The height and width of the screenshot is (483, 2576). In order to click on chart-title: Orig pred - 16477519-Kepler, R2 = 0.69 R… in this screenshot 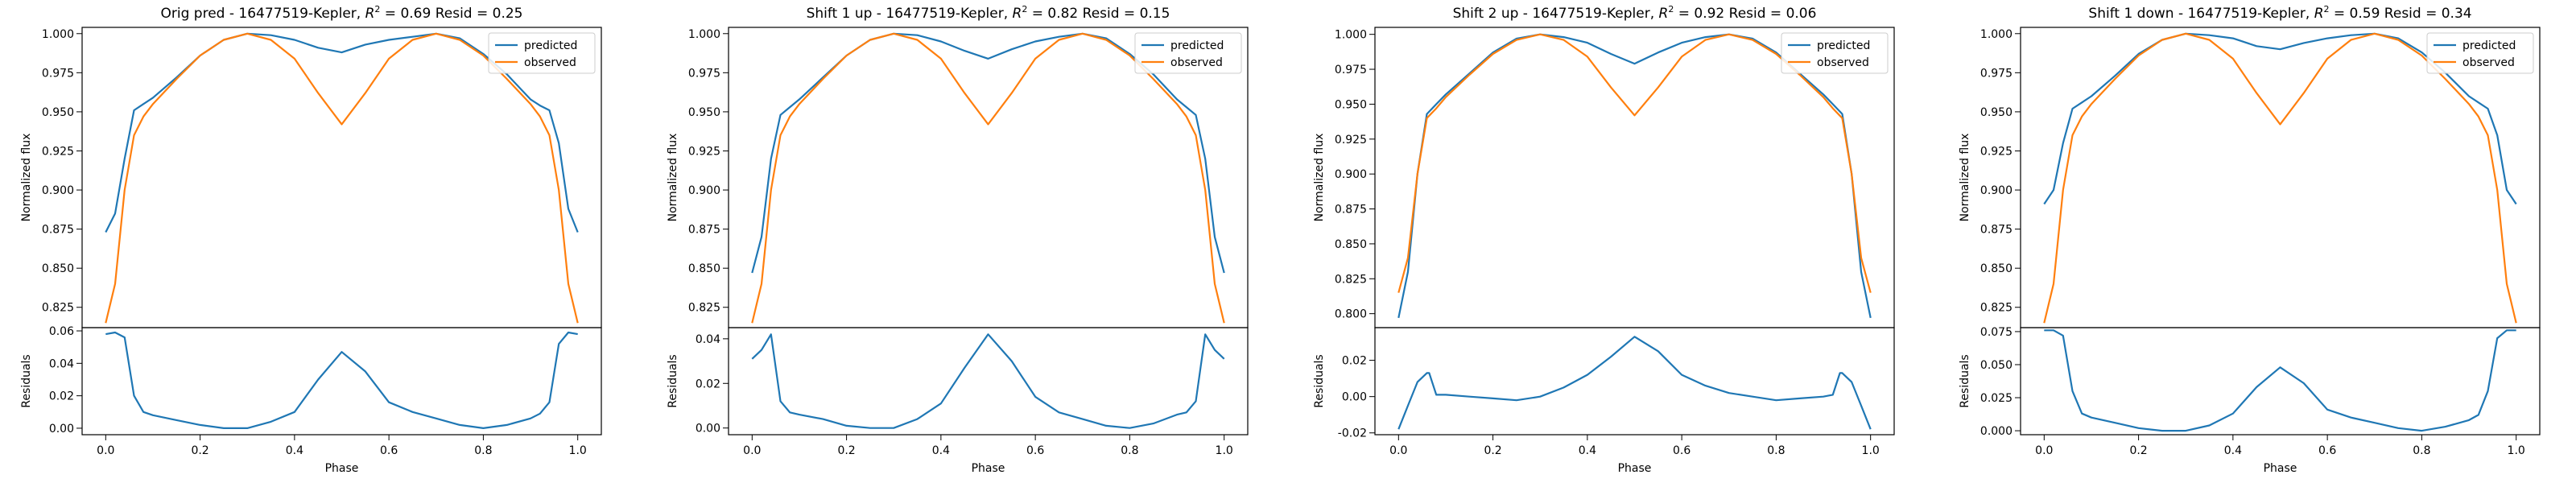, I will do `click(342, 13)`.